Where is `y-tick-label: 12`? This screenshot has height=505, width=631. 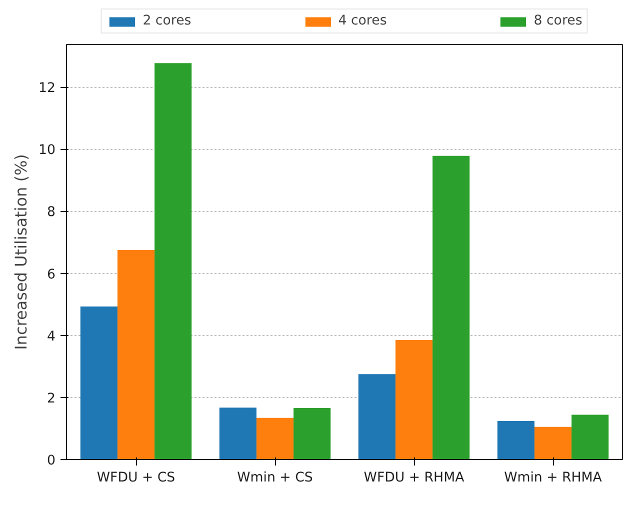
y-tick-label: 12 is located at coordinates (47, 88).